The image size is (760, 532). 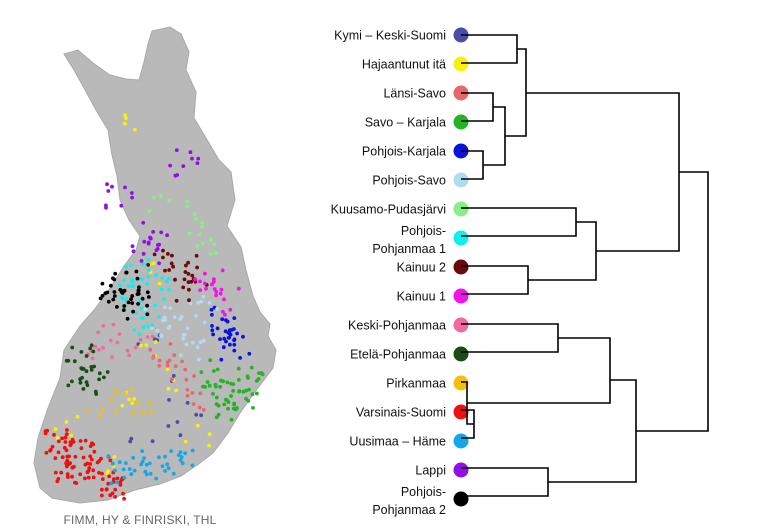 What do you see at coordinates (388, 210) in the screenshot?
I see `cluster-label-kuusamo: Kuusamo-Pudasjärvi` at bounding box center [388, 210].